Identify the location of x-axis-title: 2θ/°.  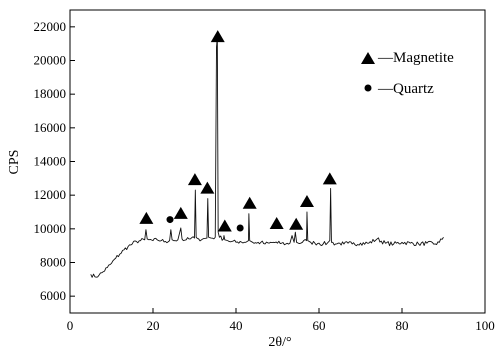
(279, 342).